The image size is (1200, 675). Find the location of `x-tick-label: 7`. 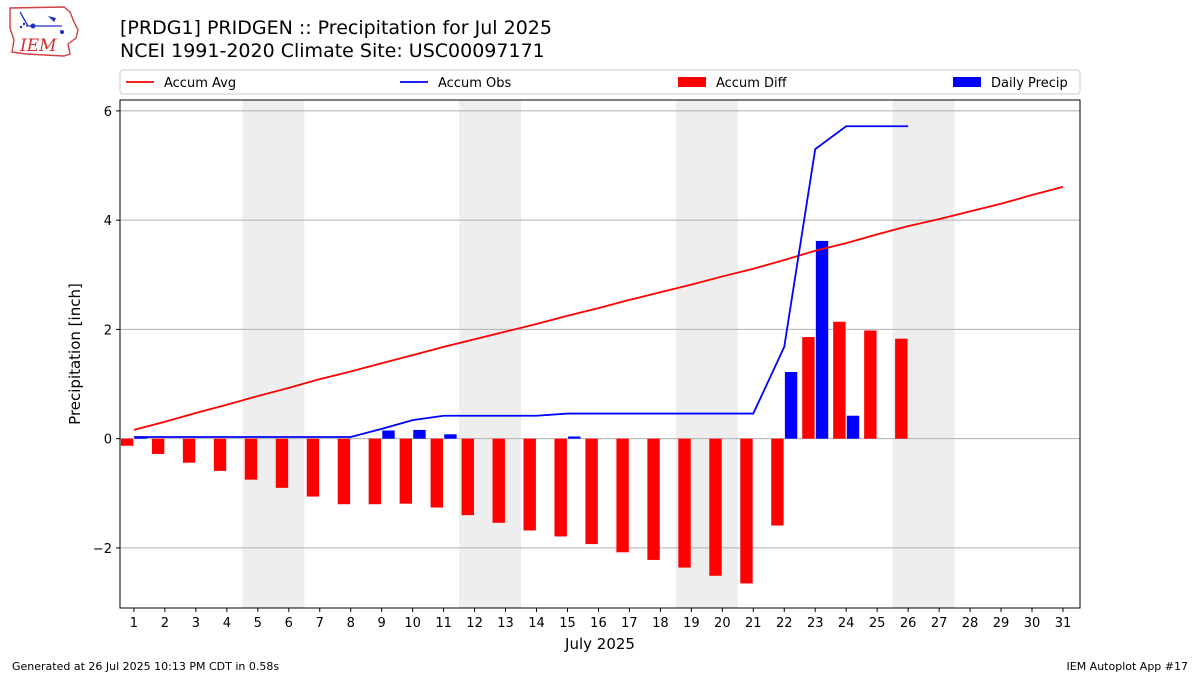

x-tick-label: 7 is located at coordinates (320, 623).